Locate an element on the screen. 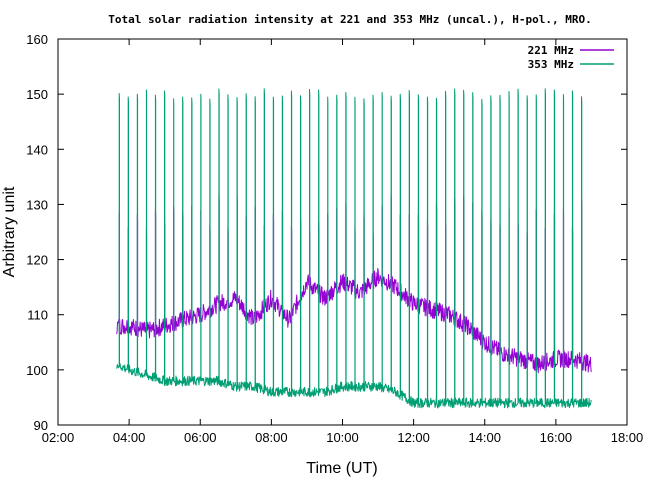  legend-label-353: 353 MHz is located at coordinates (551, 64).